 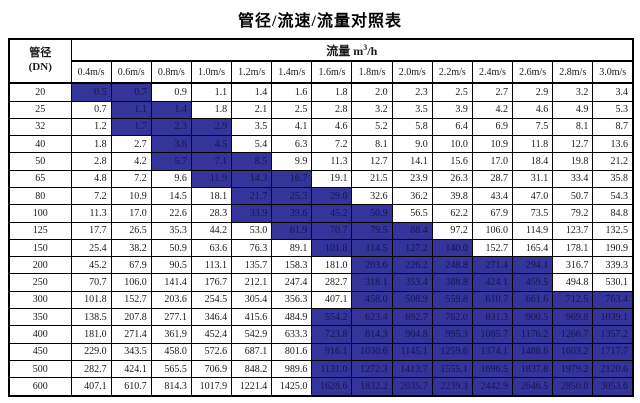 I want to click on flow-value-cell: 1488.6, so click(x=533, y=351).